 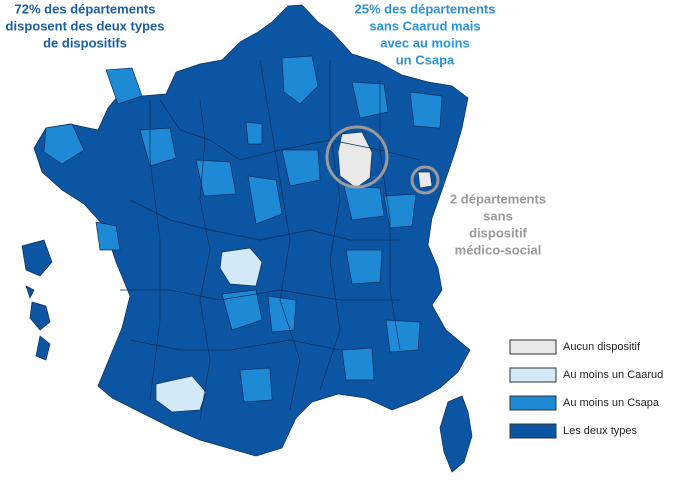 I want to click on annotation-line: sans, so click(x=498, y=215).